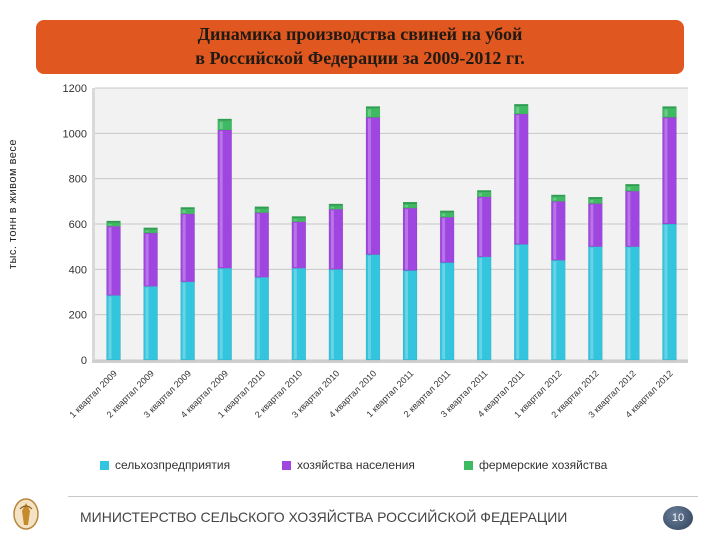 The width and height of the screenshot is (720, 540). Describe the element at coordinates (173, 465) in the screenshot. I see `legend-label-agro: сельхозпредприятия` at that location.